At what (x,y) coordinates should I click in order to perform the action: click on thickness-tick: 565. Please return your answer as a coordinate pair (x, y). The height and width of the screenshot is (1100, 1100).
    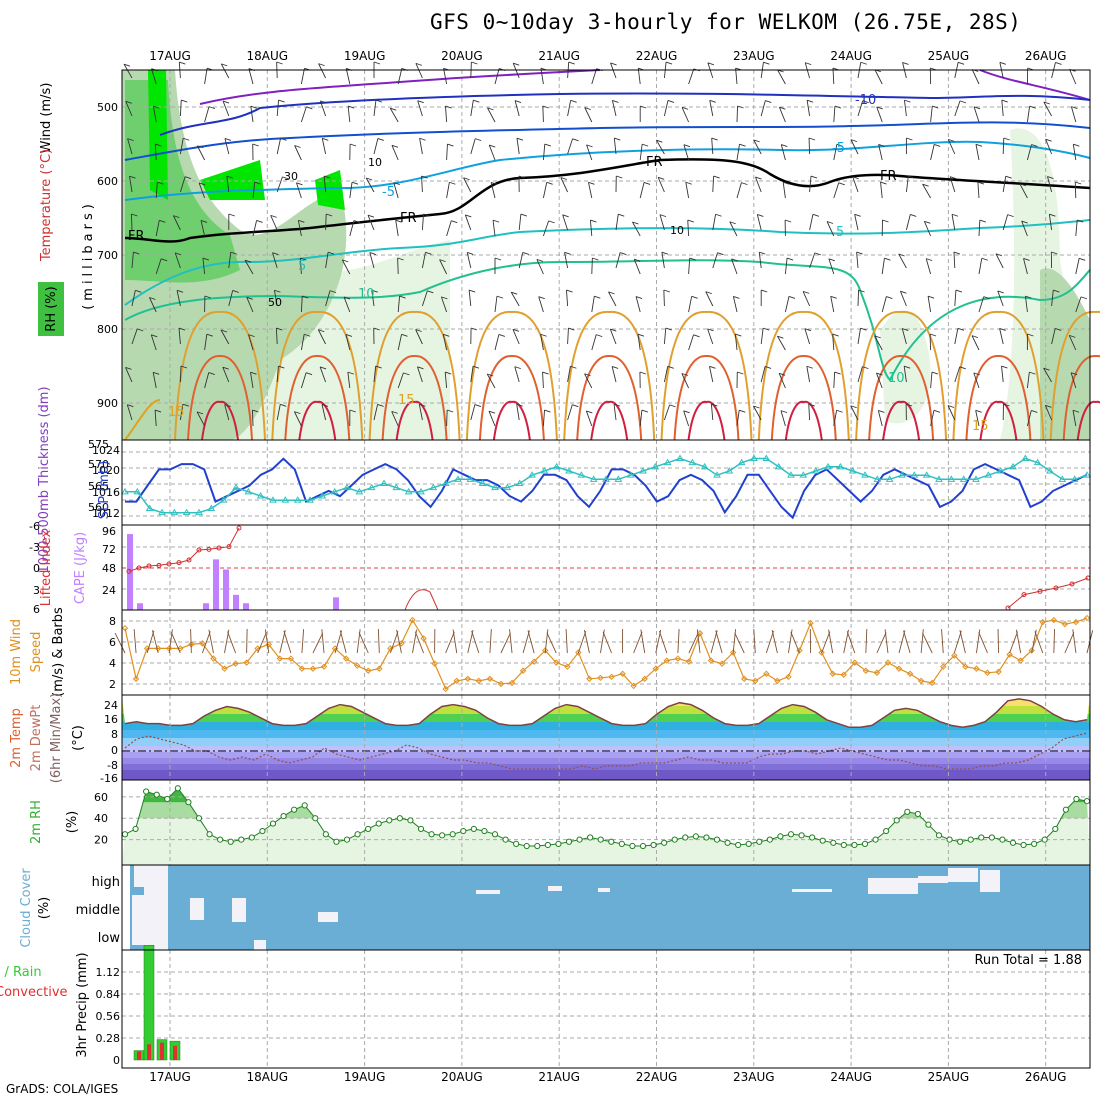
    Looking at the image, I should click on (98, 486).